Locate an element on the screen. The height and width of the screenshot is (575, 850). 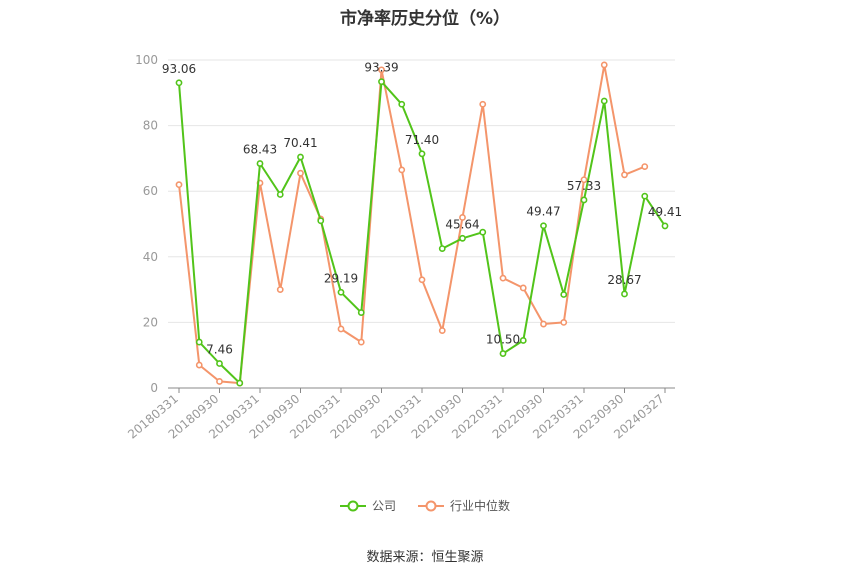
legend-company-marker-icon is located at coordinates (352, 505).